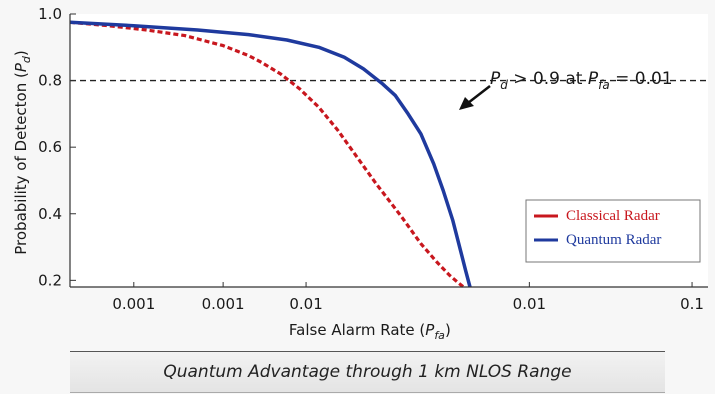 This screenshot has width=715, height=394. What do you see at coordinates (50, 147) in the screenshot?
I see `y-tick-label: 0.6` at bounding box center [50, 147].